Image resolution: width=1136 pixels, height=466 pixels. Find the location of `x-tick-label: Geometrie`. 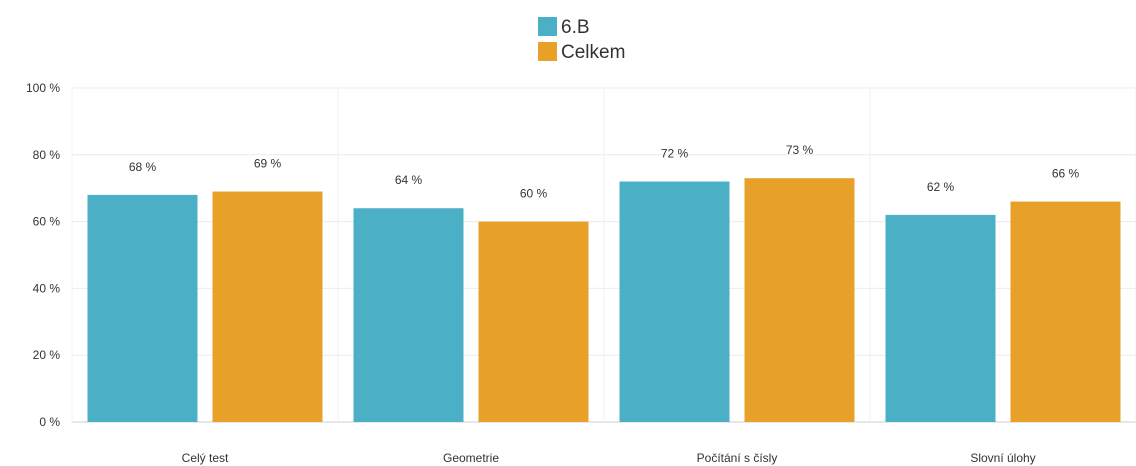

x-tick-label: Geometrie is located at coordinates (471, 458).